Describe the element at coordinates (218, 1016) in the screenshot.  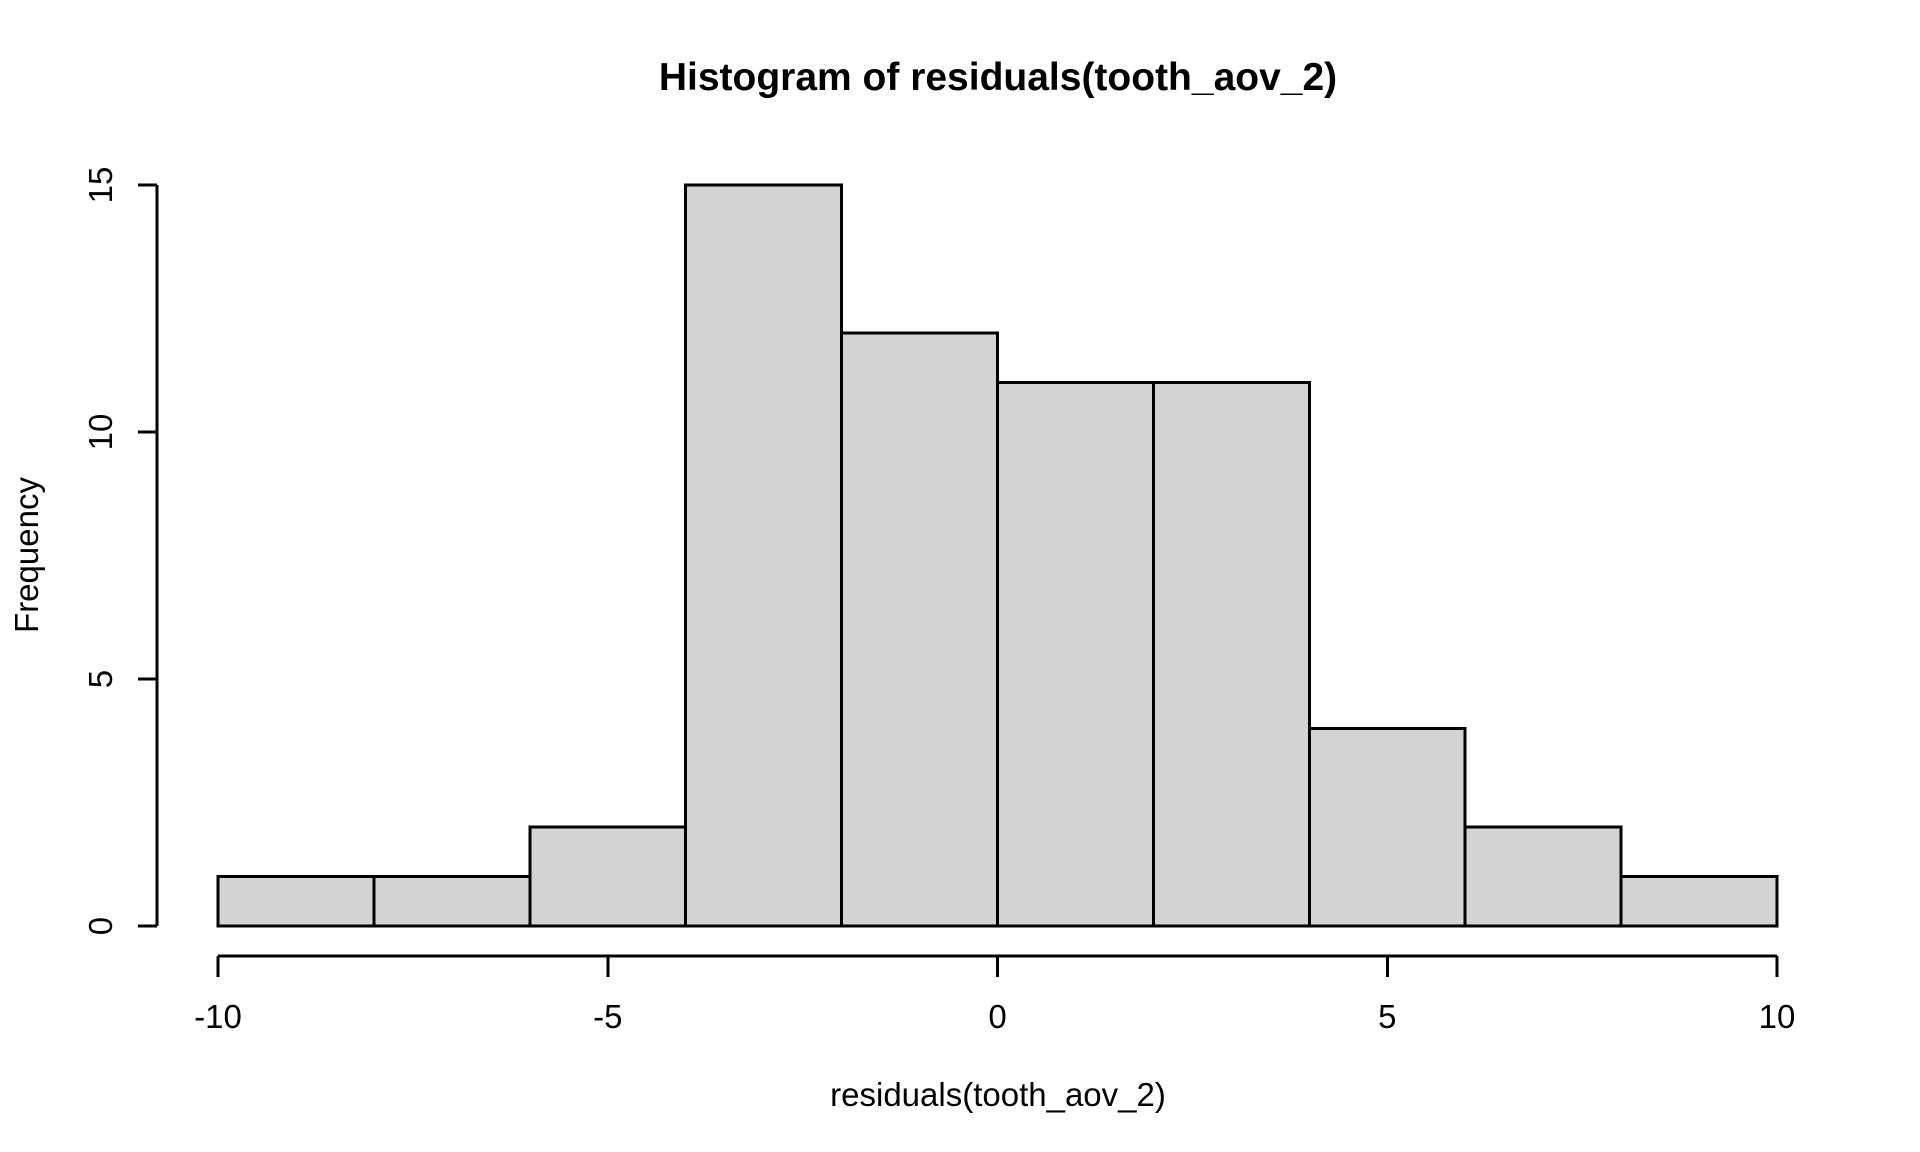
I see `x-tick-label: -10` at that location.